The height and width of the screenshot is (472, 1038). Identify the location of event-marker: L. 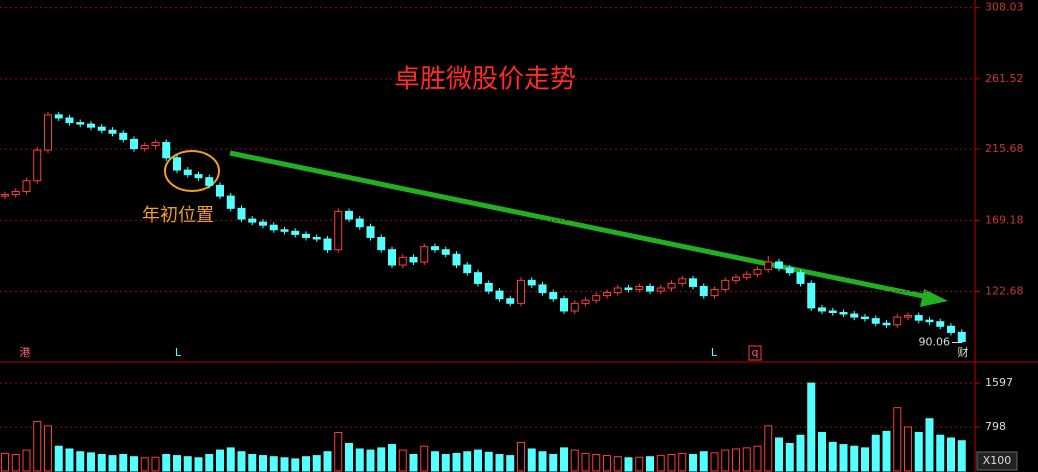
(178, 352).